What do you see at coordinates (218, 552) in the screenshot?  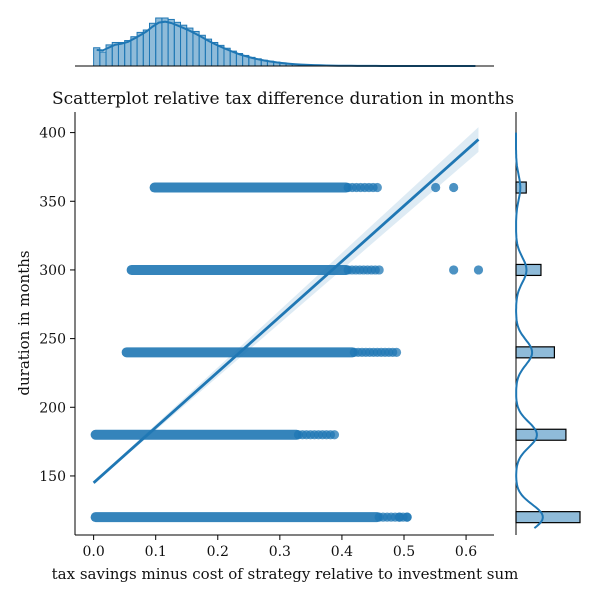 I see `x-tick-label: 0.2` at bounding box center [218, 552].